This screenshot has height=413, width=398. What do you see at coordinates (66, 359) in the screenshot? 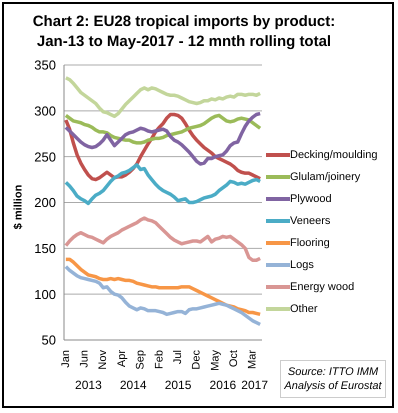
I see `x-tick-label: Jan` at bounding box center [66, 359].